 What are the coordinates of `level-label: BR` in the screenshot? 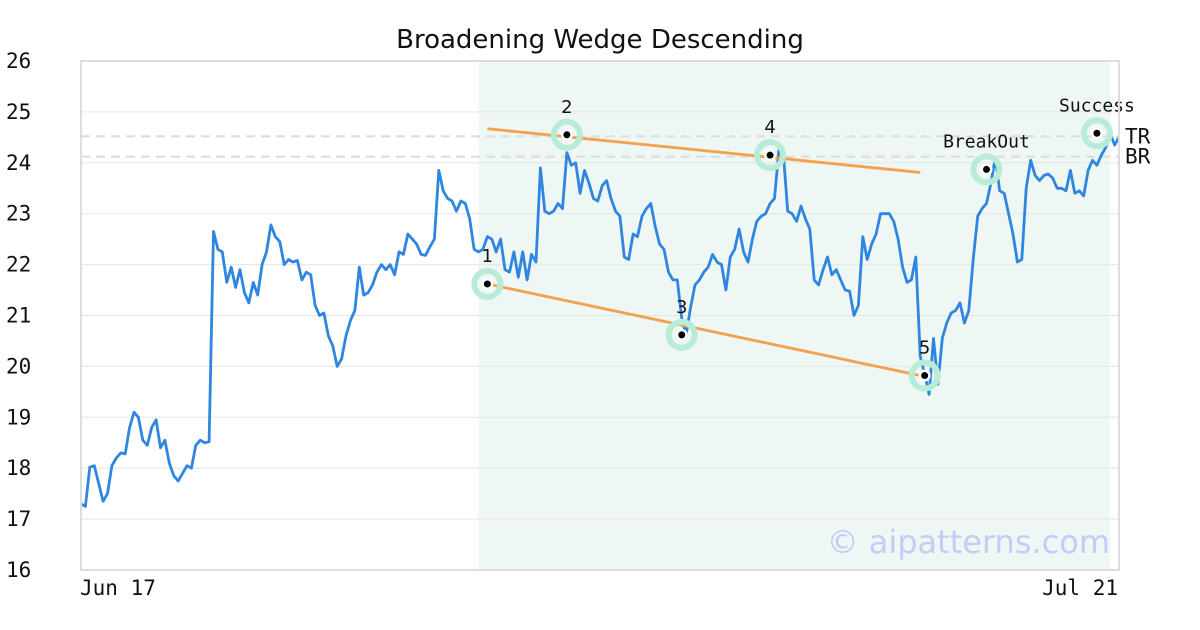 It's located at (1138, 157).